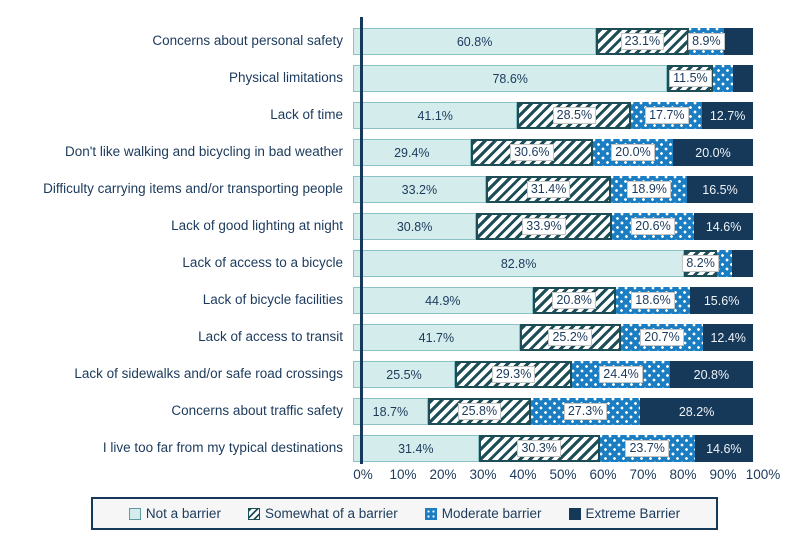  Describe the element at coordinates (412, 152) in the screenshot. I see `bar-segment-not-a-barrier: 29.4%` at that location.